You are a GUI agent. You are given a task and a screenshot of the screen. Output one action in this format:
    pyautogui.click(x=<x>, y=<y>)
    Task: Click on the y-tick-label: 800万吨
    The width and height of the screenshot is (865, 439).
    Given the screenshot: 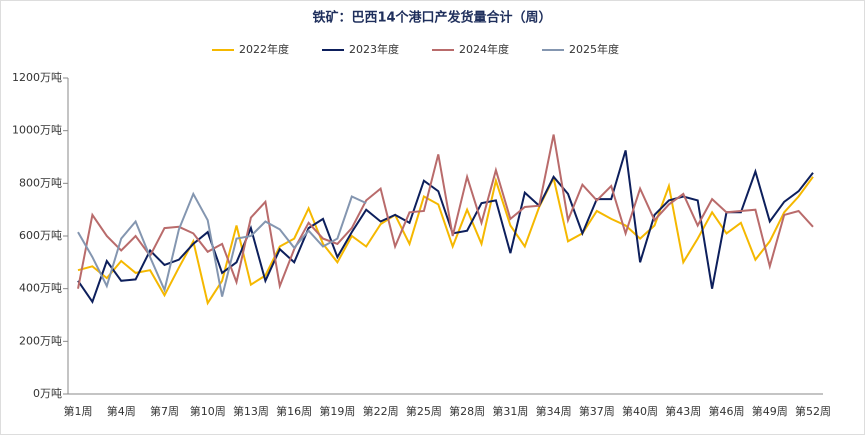 What is the action you would take?
    pyautogui.click(x=40, y=182)
    